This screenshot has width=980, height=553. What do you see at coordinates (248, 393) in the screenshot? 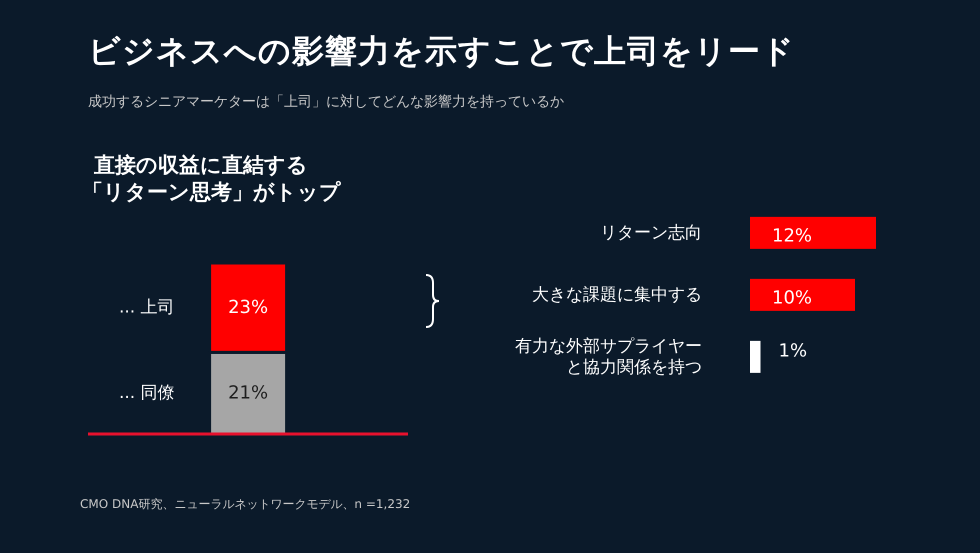
I see `data-label: 21%` at bounding box center [248, 393].